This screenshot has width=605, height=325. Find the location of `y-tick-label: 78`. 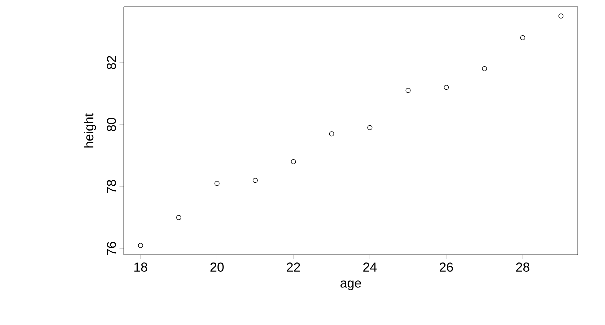

y-tick-label: 78 is located at coordinates (111, 187).